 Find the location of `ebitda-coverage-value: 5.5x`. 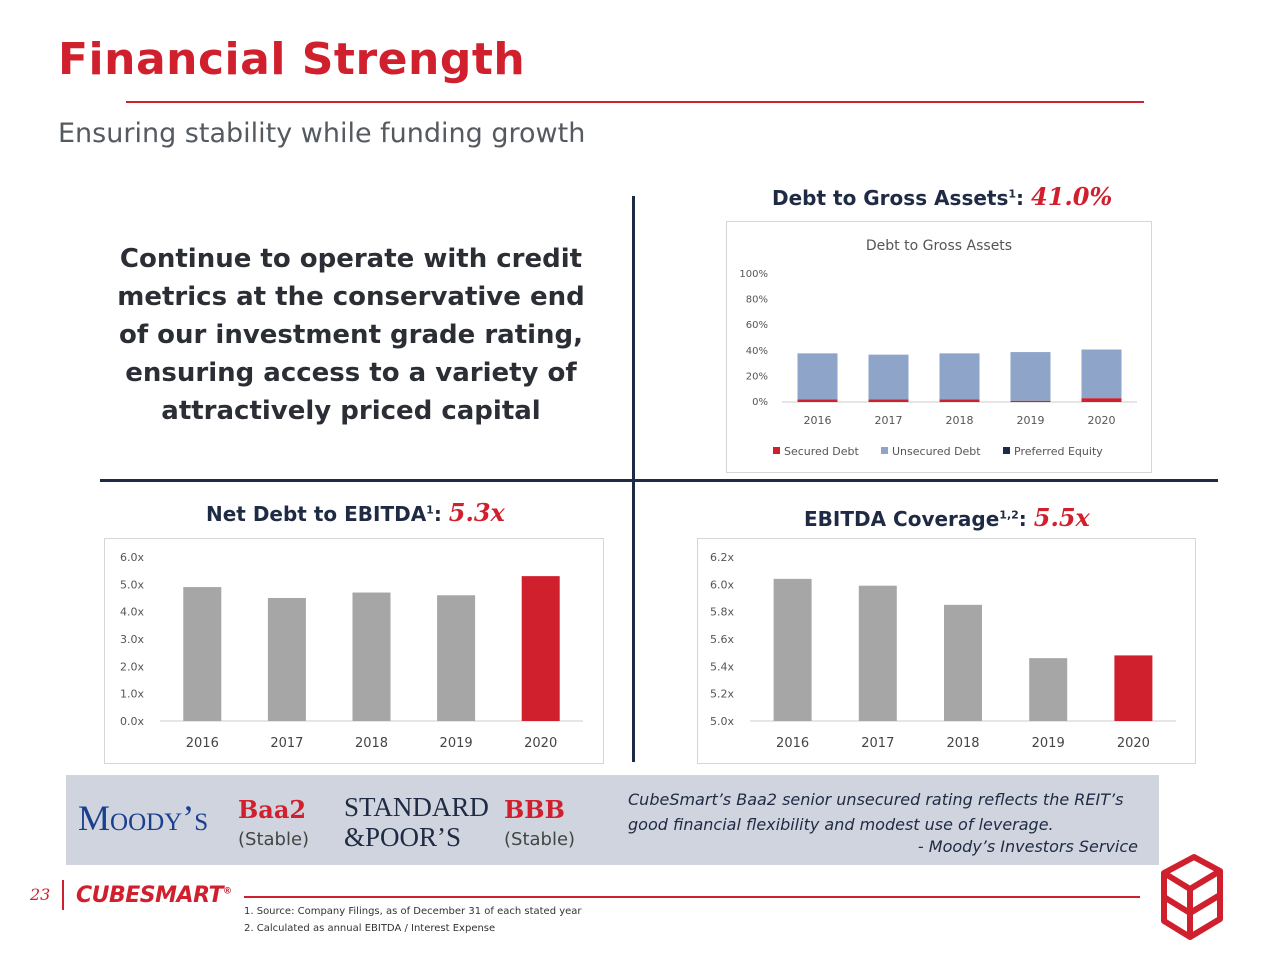

ebitda-coverage-value: 5.5x is located at coordinates (1061, 517).